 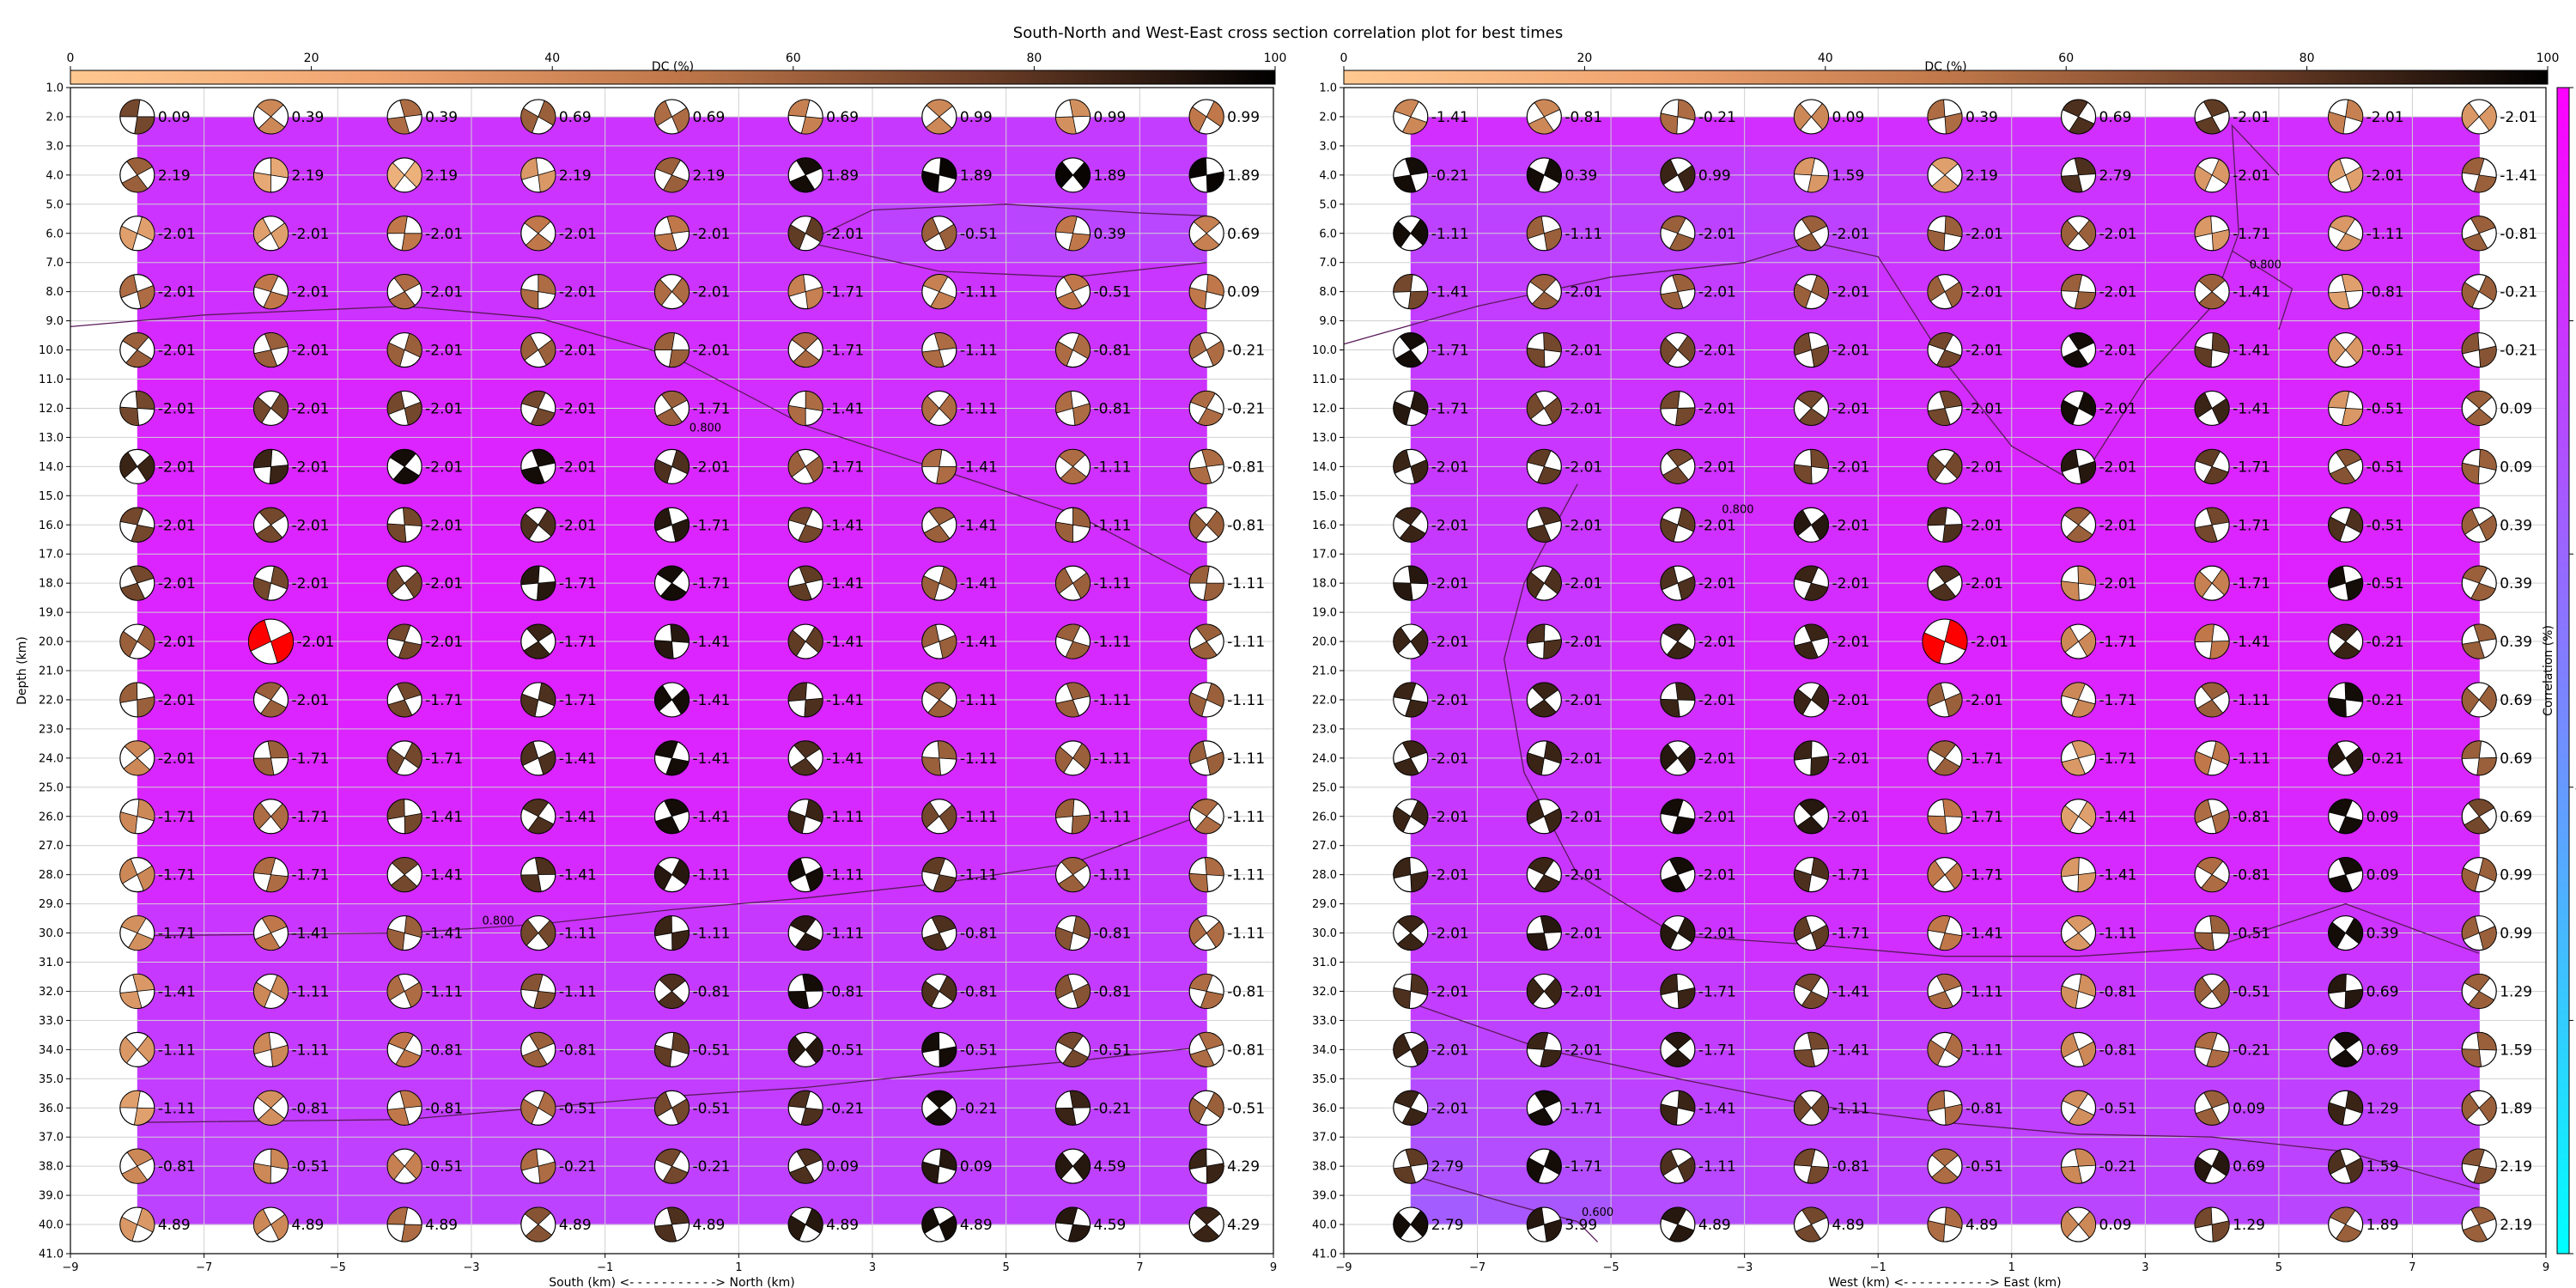 What do you see at coordinates (2518, 234) in the screenshot?
I see `we-time-label: -0.81` at bounding box center [2518, 234].